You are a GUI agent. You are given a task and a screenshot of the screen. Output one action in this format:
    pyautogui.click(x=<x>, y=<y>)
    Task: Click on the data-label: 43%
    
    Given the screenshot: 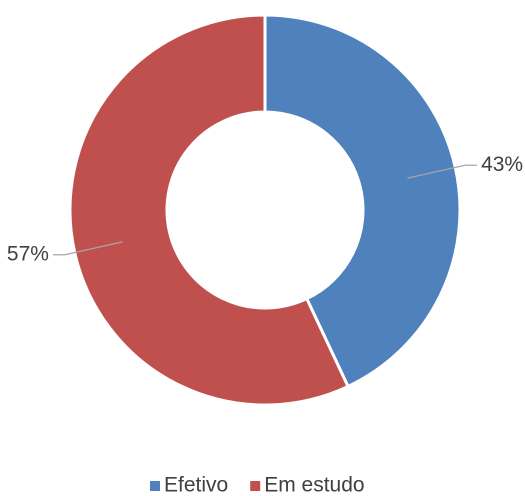 What is the action you would take?
    pyautogui.click(x=502, y=164)
    